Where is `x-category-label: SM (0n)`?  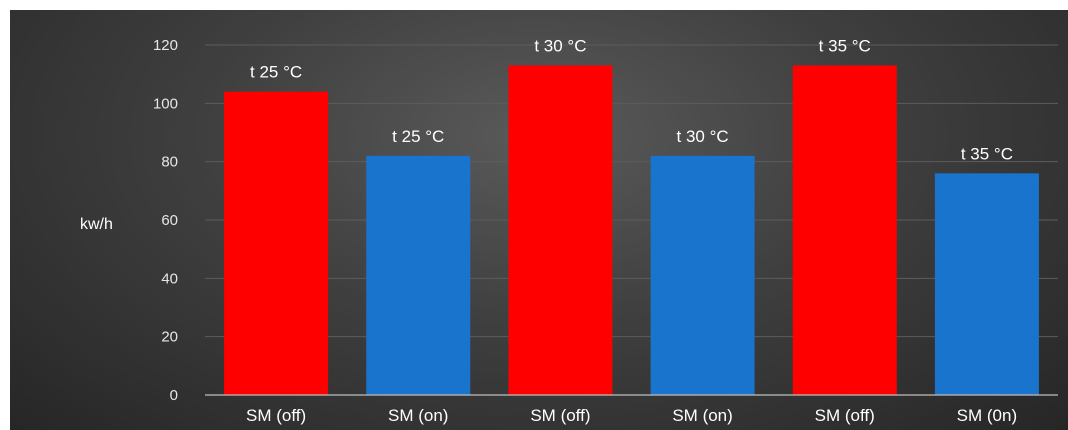
x-category-label: SM (0n) is located at coordinates (987, 415).